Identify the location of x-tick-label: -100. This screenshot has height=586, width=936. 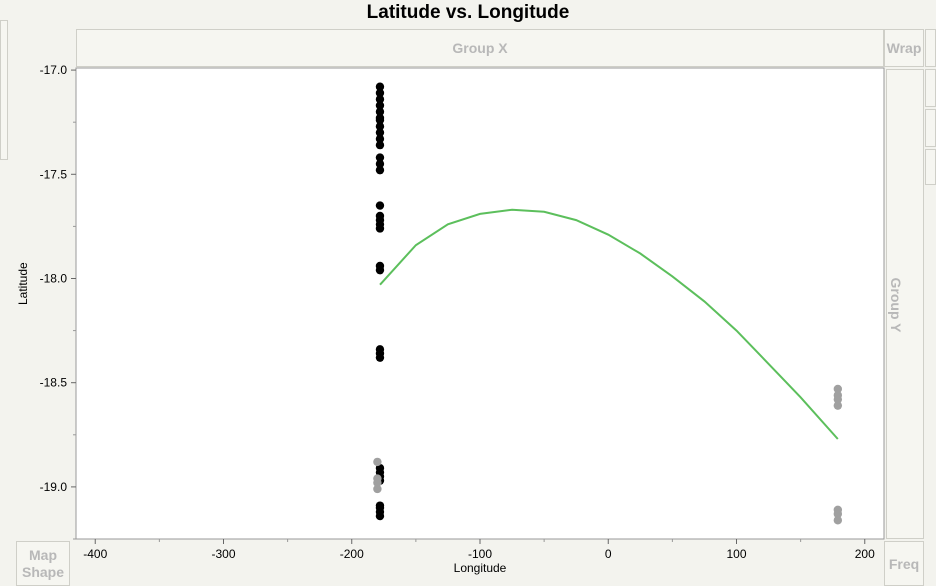
(480, 554).